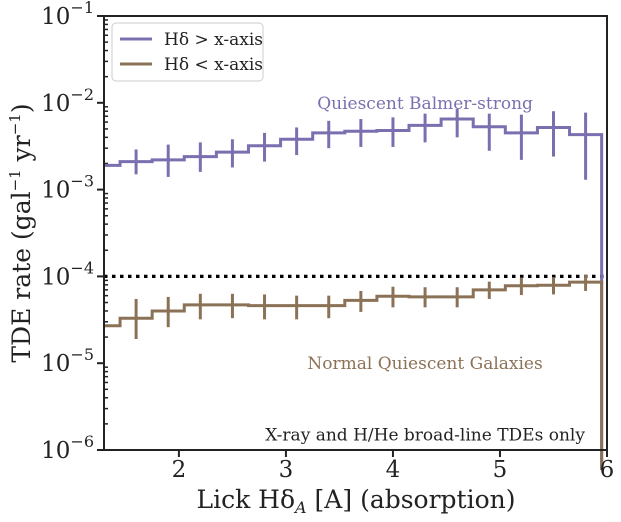 This screenshot has height=522, width=621. What do you see at coordinates (425, 436) in the screenshot?
I see `annotation-tde-note: X-ray and H/He broad-line TDEs only` at bounding box center [425, 436].